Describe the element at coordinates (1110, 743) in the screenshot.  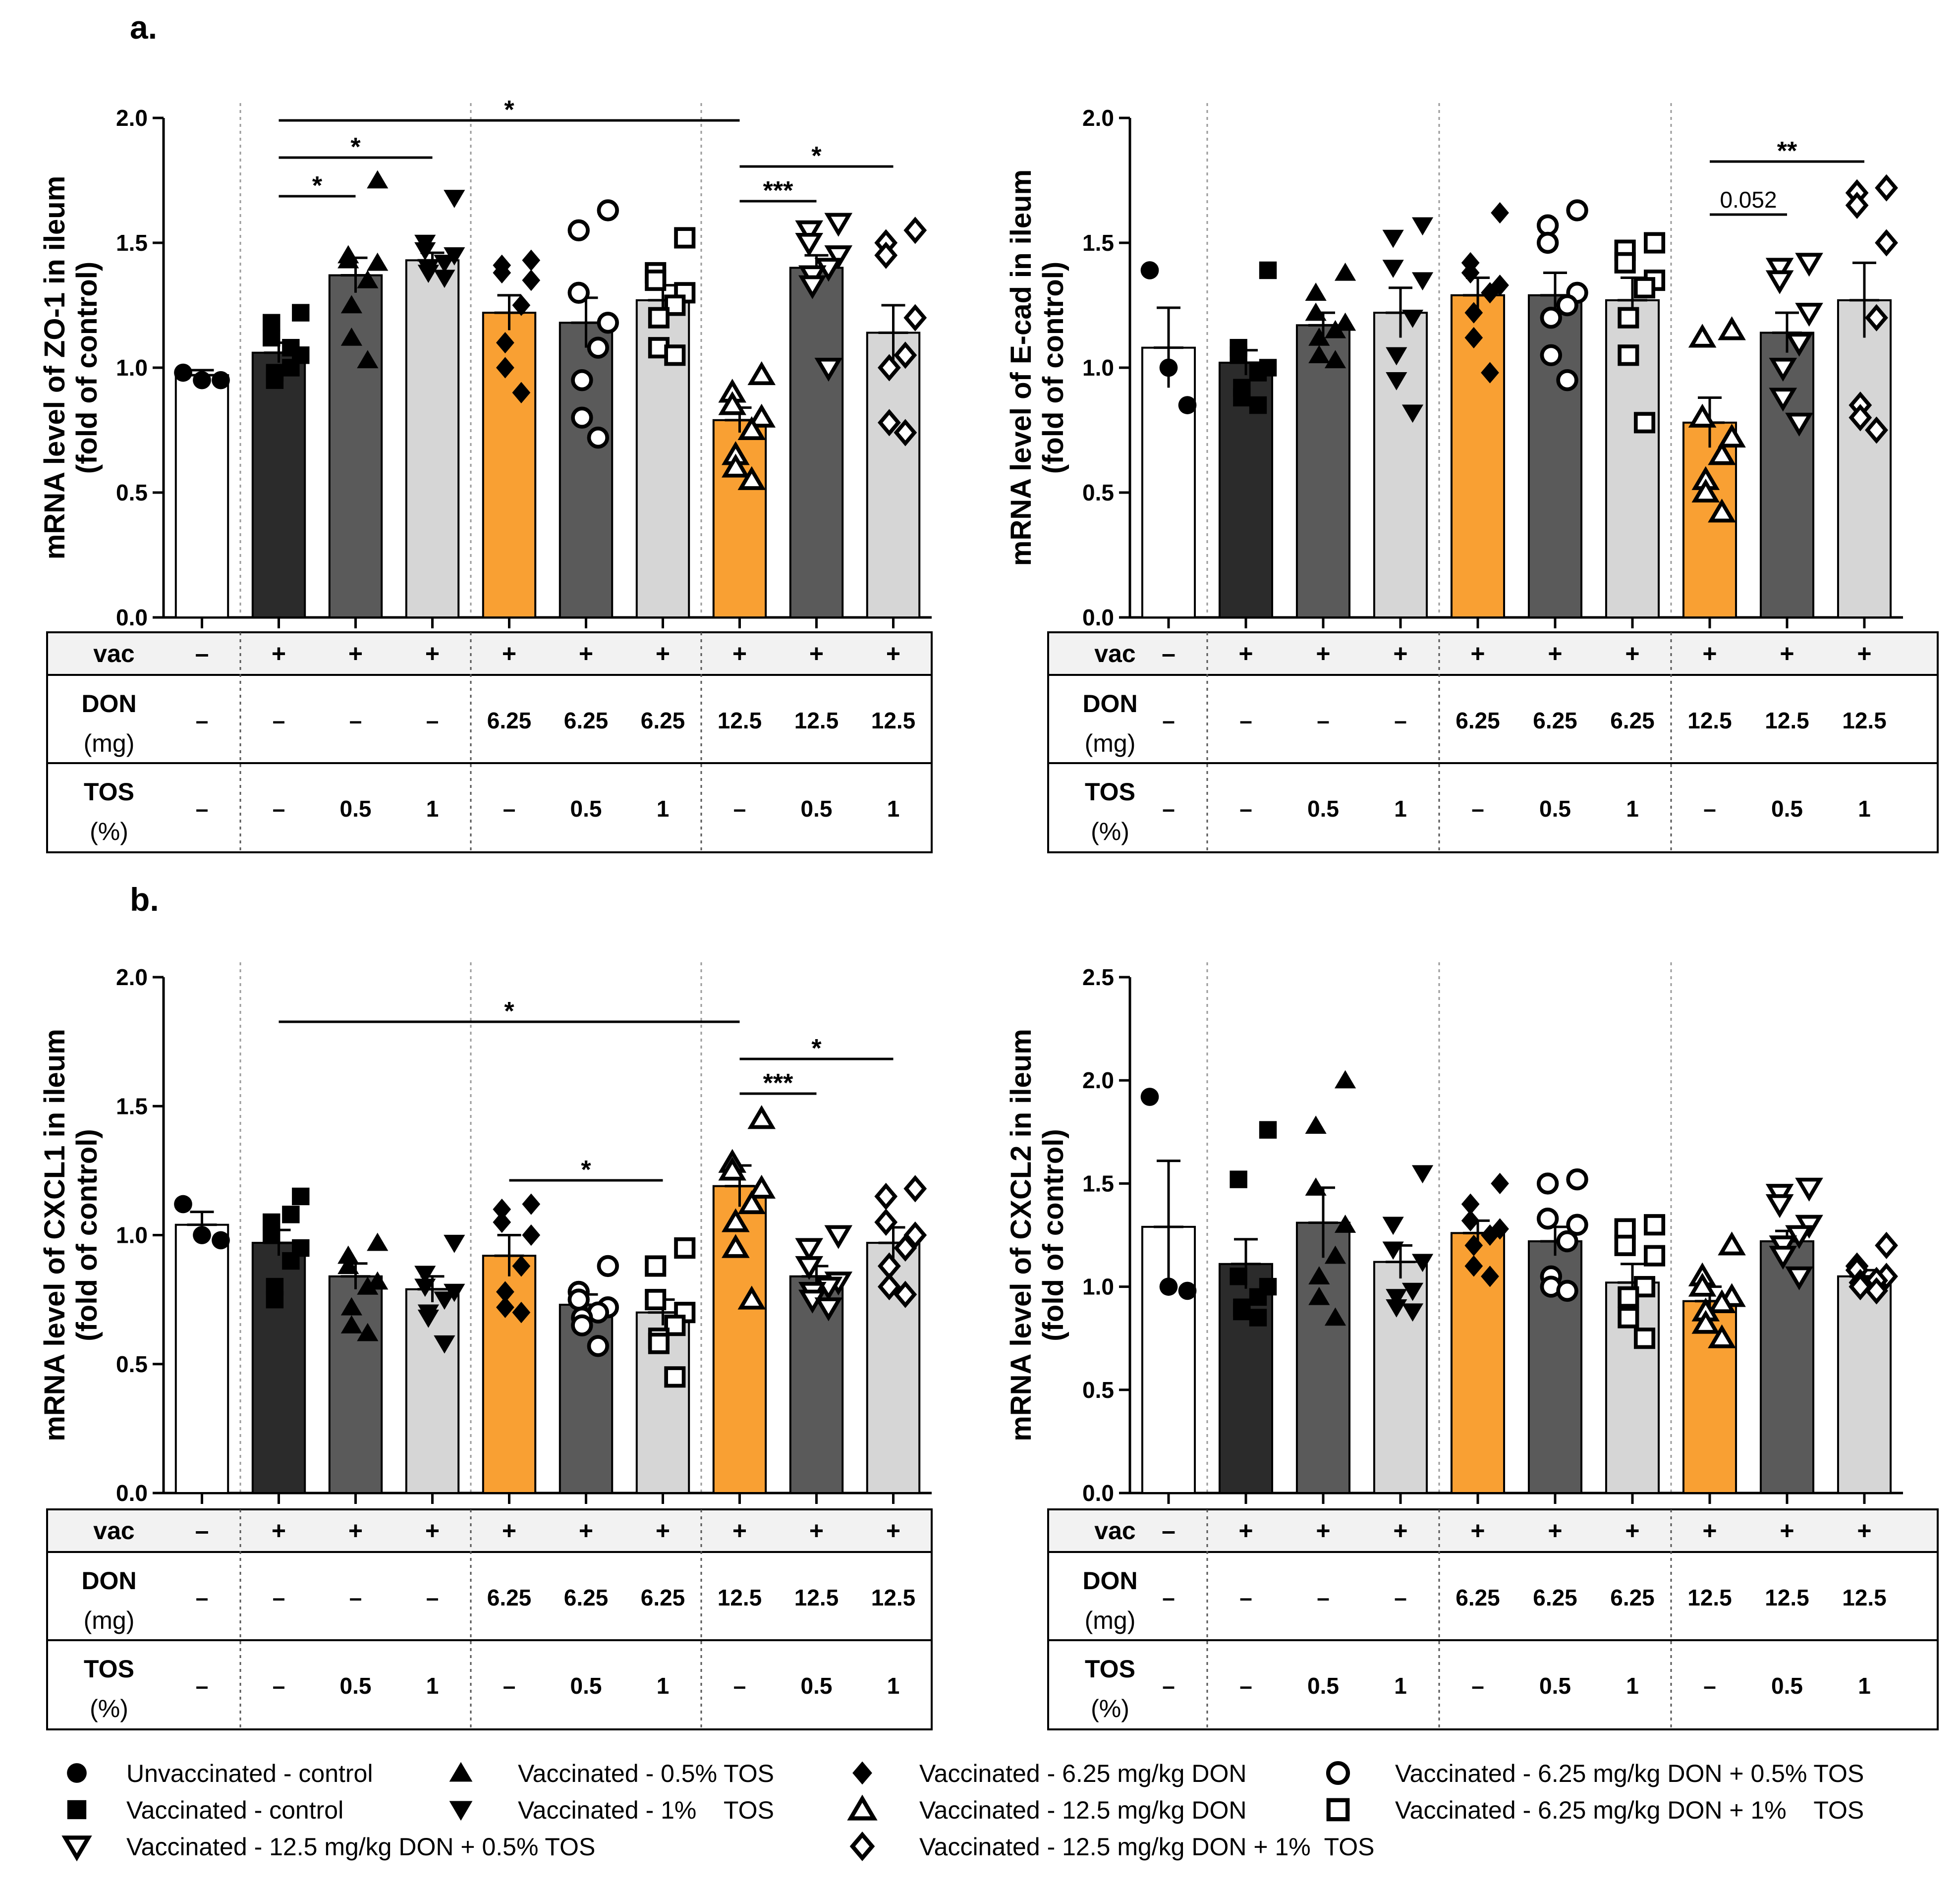
I see `row-header-don-unit: (mg)` at that location.